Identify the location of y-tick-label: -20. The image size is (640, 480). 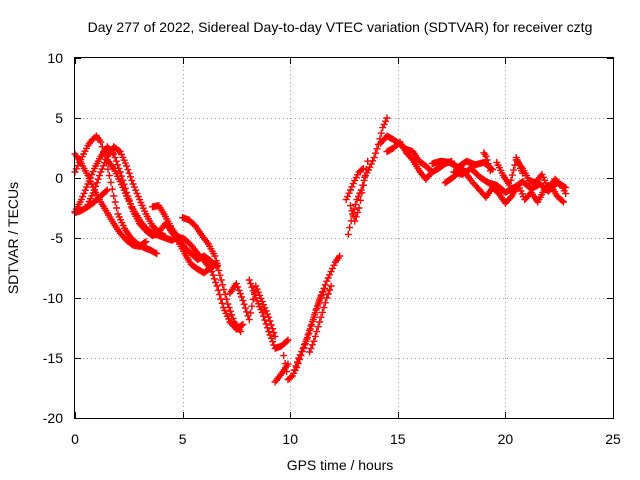
(53, 418).